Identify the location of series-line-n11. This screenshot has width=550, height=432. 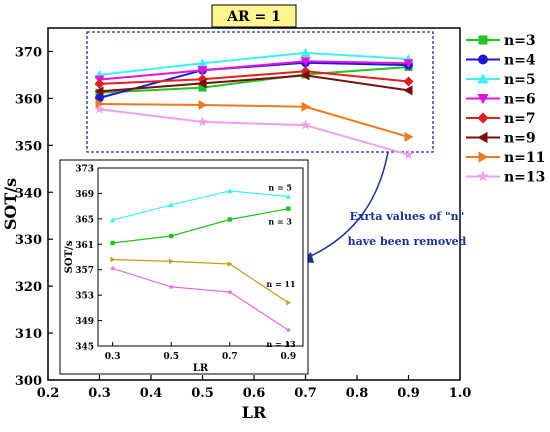
(254, 120).